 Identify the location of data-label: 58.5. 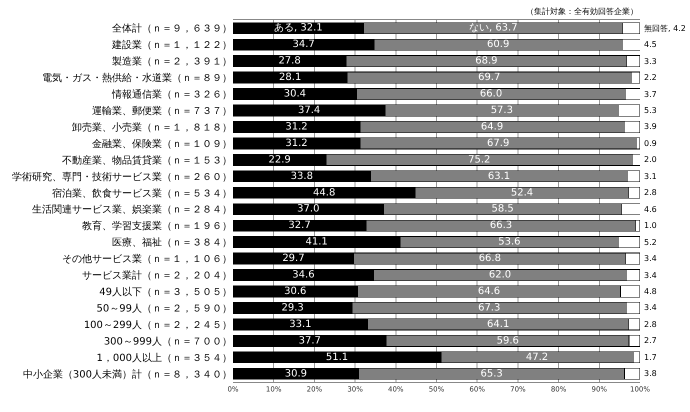
(503, 209).